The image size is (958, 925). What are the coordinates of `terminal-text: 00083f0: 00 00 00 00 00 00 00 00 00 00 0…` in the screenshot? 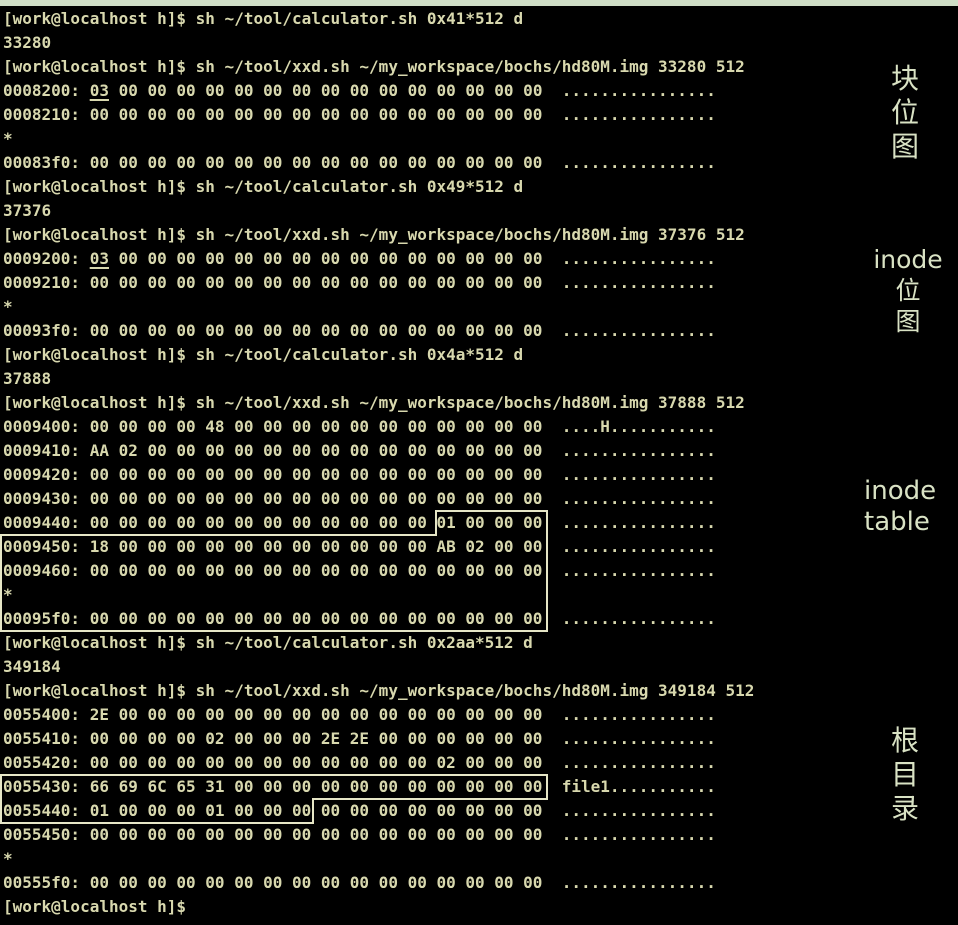 It's located at (359, 162).